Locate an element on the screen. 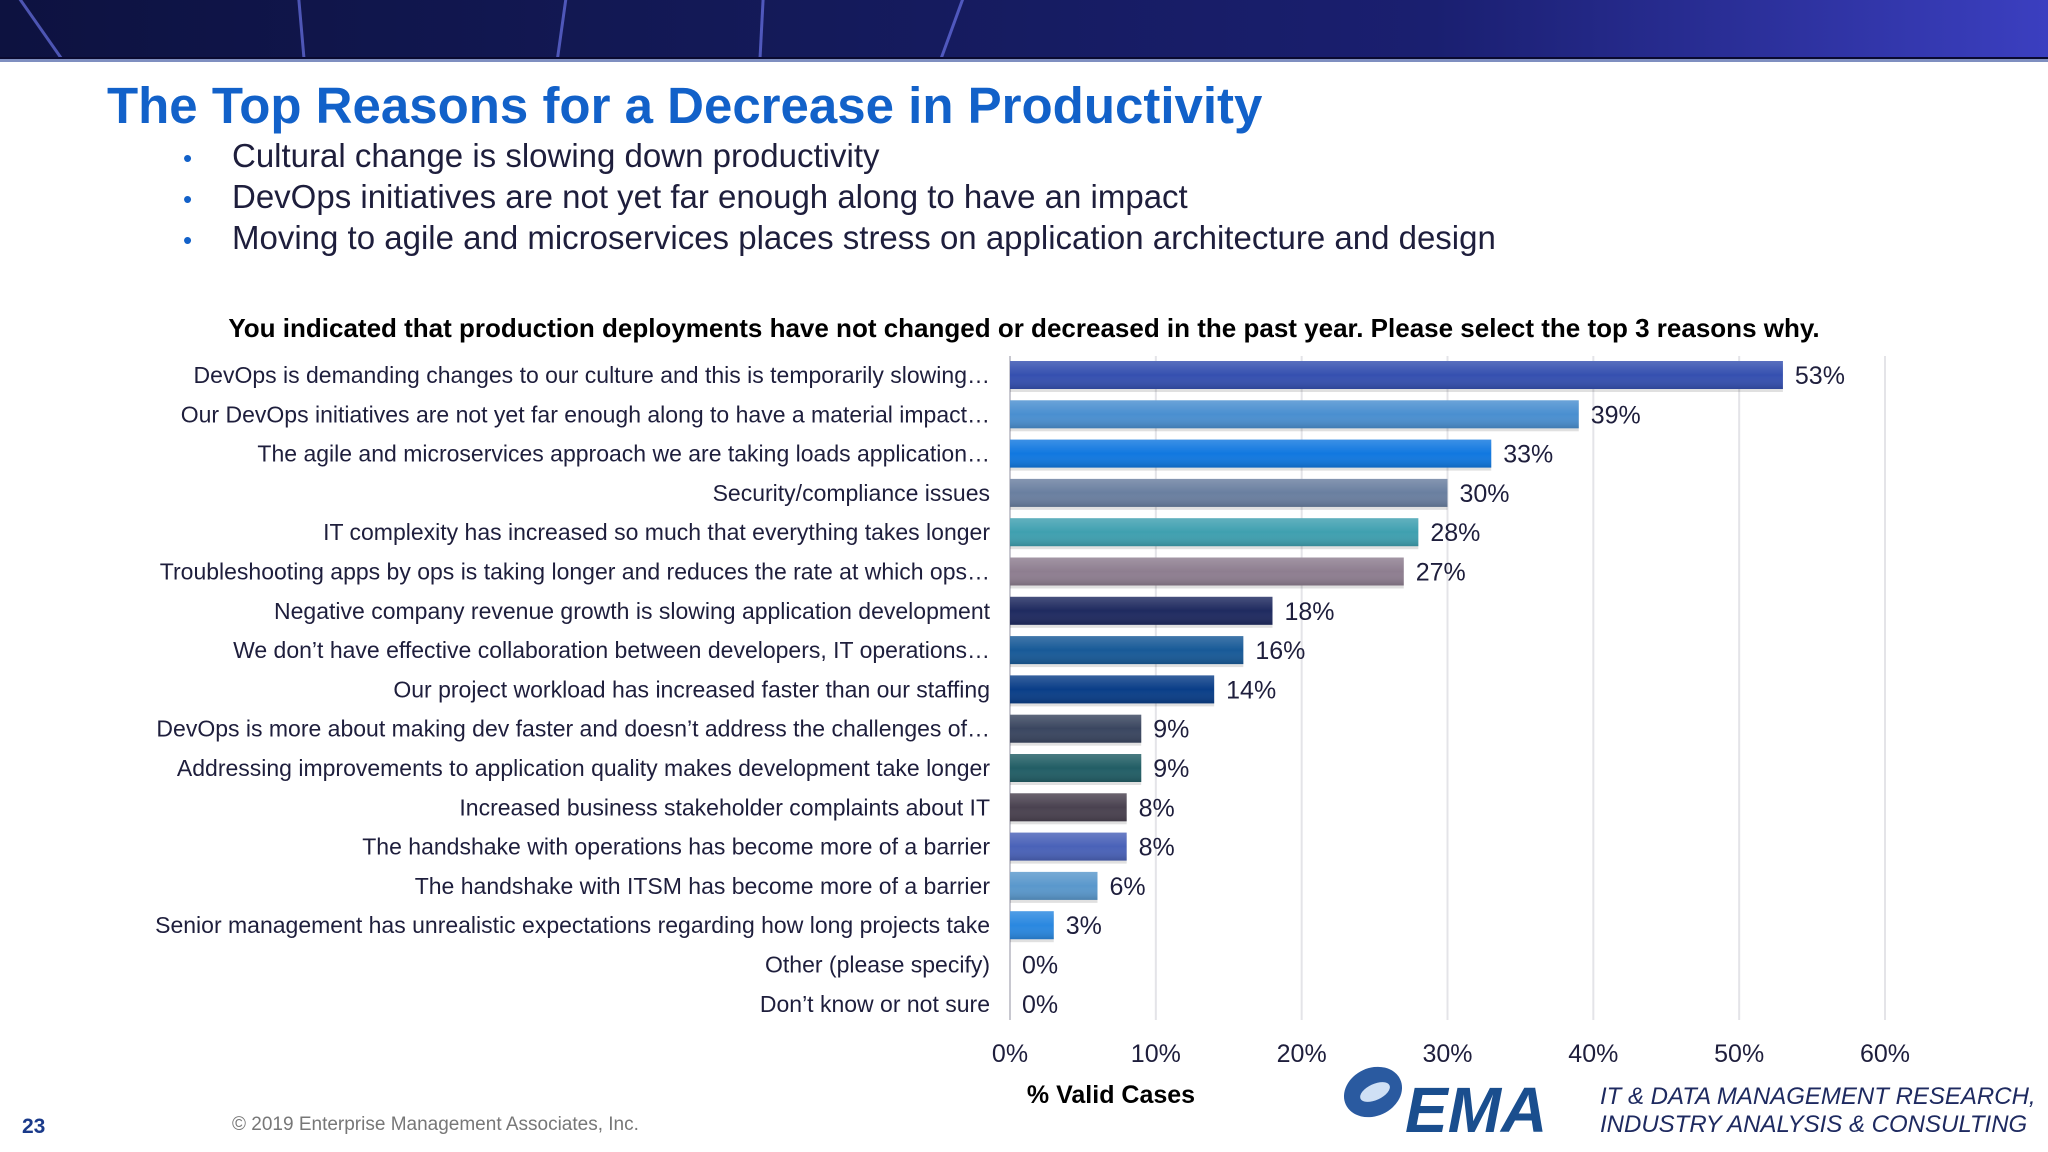 The width and height of the screenshot is (2048, 1152). header-divider is located at coordinates (1024, 58).